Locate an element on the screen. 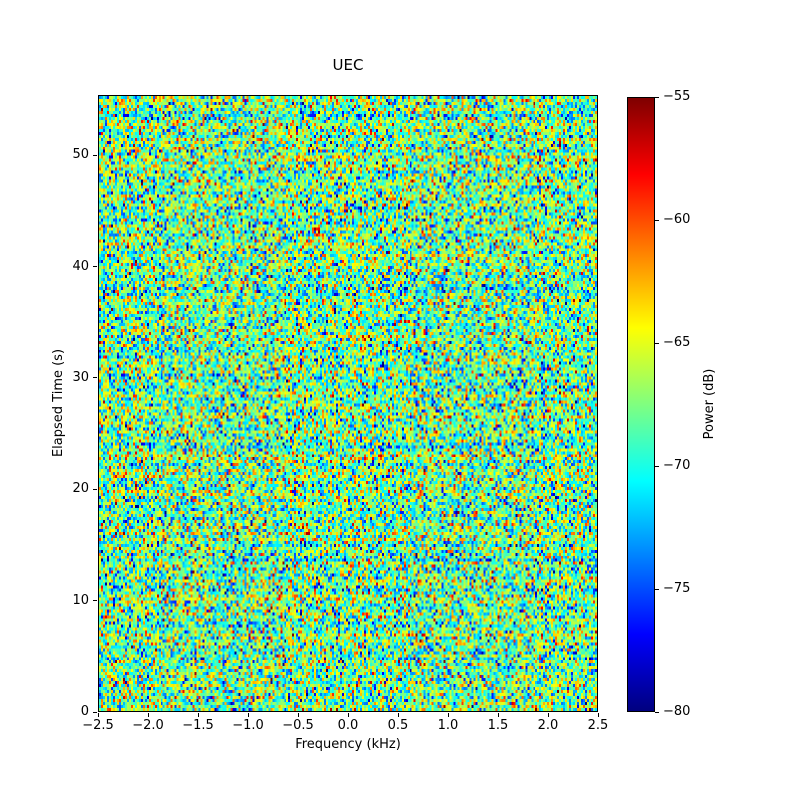 This screenshot has height=800, width=800. y-tick-label: 0 is located at coordinates (84, 711).